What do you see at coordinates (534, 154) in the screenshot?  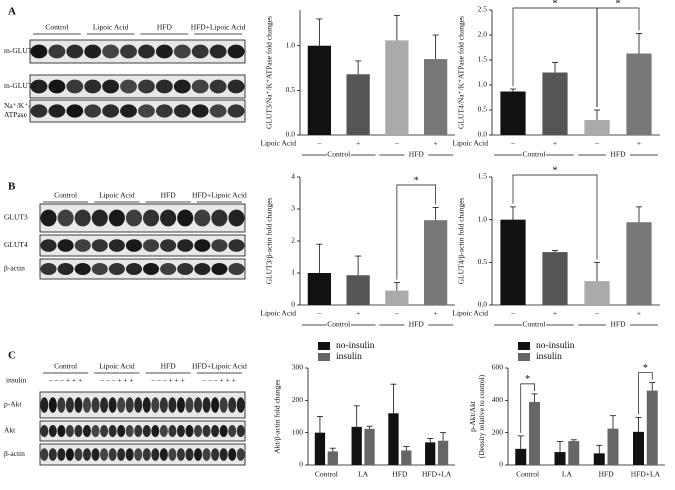 I see `group-label: Control` at bounding box center [534, 154].